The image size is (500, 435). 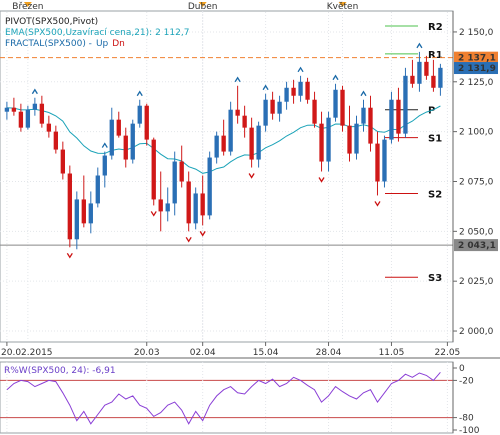 I want to click on date-tick-label: 02.04, so click(x=203, y=353).